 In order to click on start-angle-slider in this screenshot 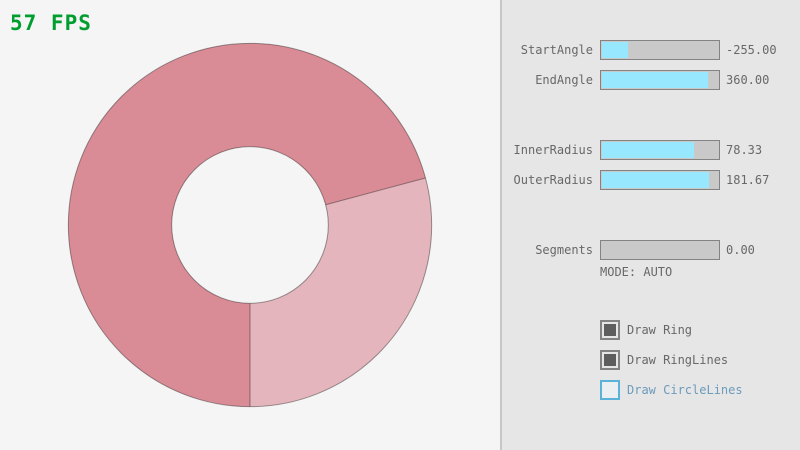, I will do `click(660, 50)`.